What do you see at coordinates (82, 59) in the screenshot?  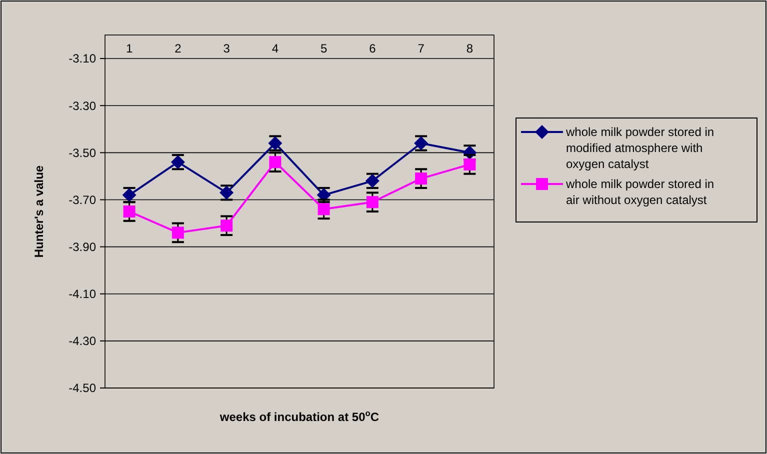 I see `y-tick-label: -3.10` at bounding box center [82, 59].